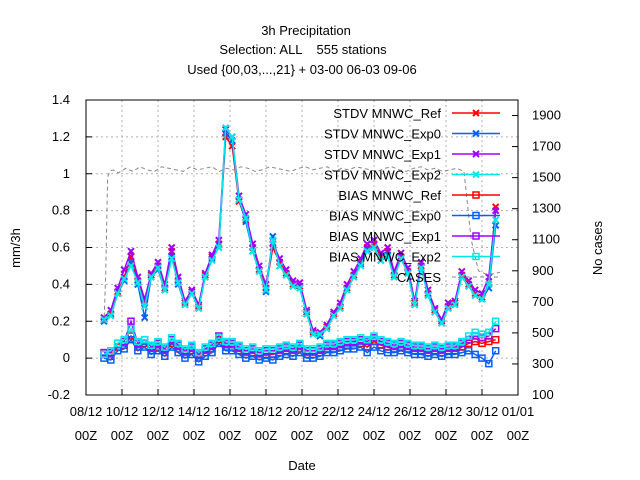 This screenshot has height=480, width=640. What do you see at coordinates (543, 301) in the screenshot?
I see `y2-tick-label: 700` at bounding box center [543, 301].